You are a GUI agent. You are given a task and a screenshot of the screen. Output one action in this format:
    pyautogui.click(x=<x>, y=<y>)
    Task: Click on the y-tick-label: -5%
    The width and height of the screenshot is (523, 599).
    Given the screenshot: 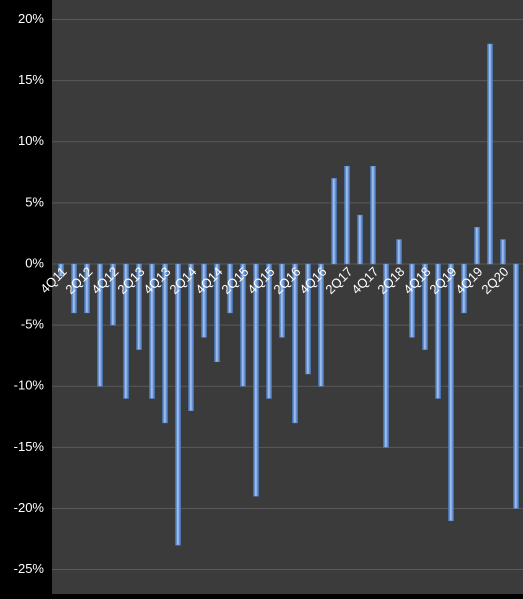 What is the action you would take?
    pyautogui.click(x=33, y=324)
    